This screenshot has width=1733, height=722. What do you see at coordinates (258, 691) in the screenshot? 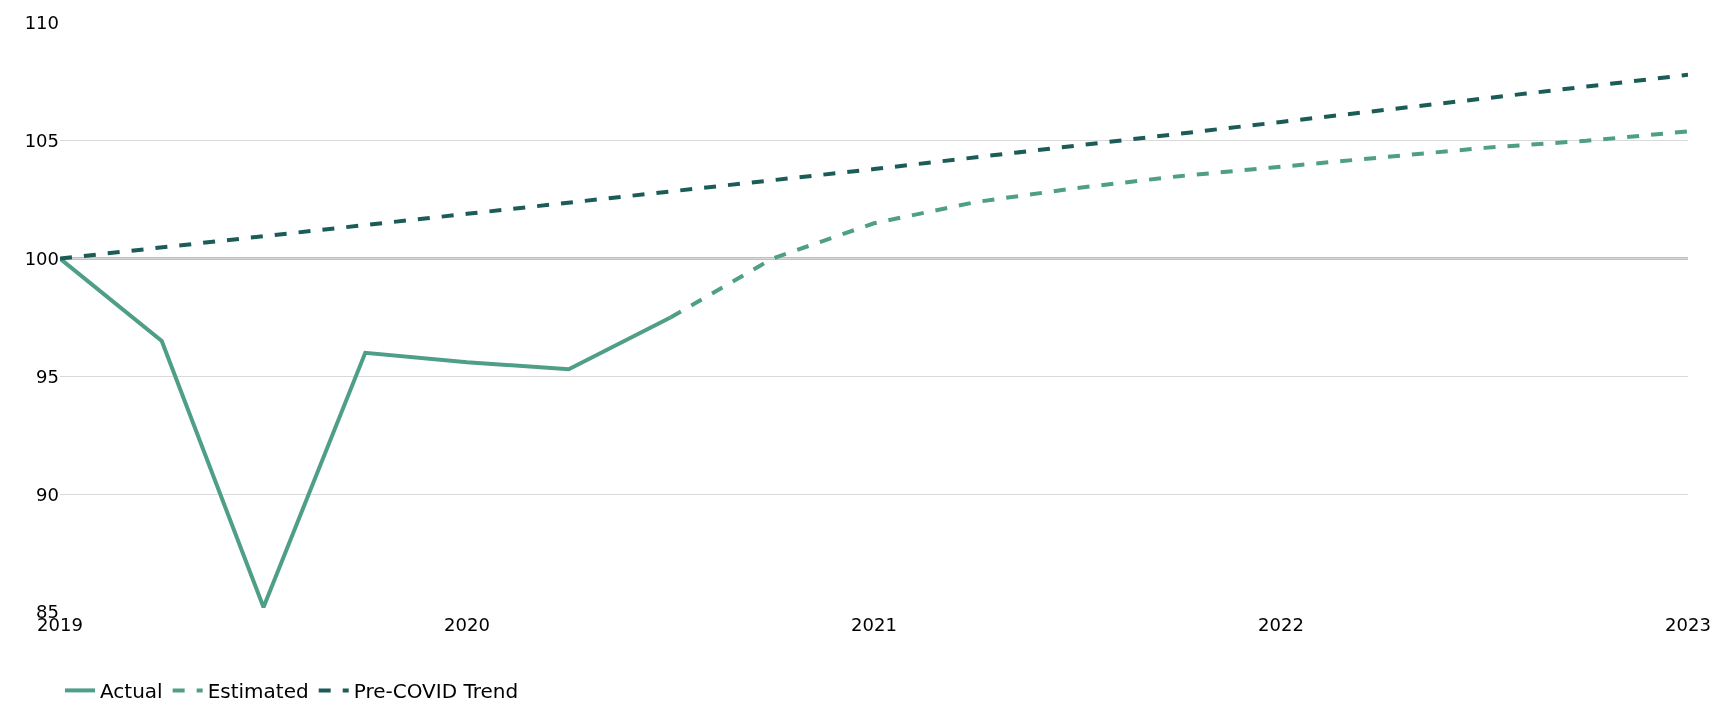
I see `legend-label: Estimated` at bounding box center [258, 691].